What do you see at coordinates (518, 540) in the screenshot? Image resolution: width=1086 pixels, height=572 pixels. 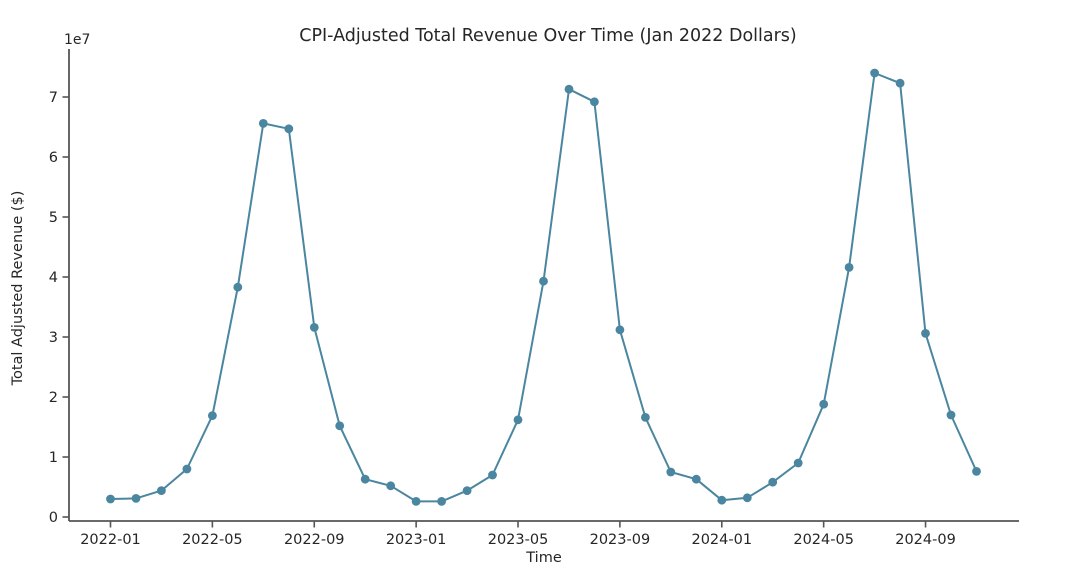 I see `x-tick-label: 2023-05` at bounding box center [518, 540].